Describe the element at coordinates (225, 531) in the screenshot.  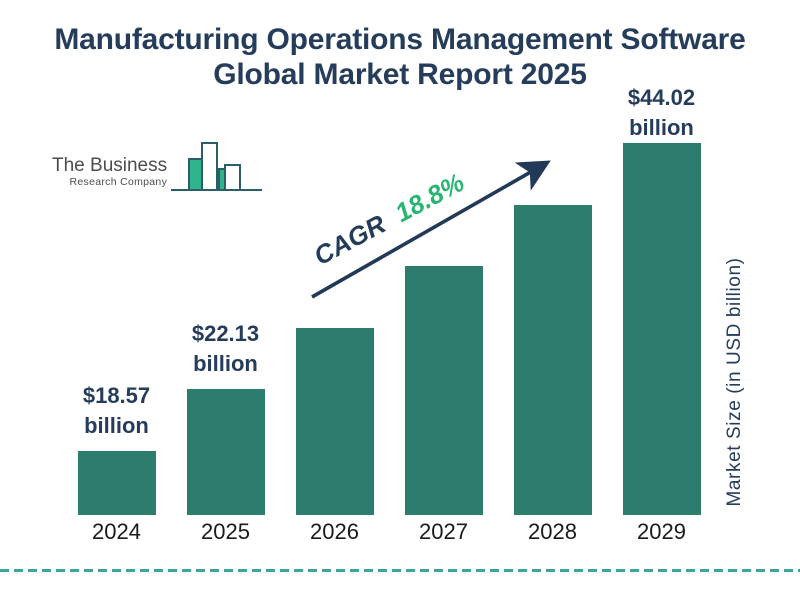
I see `x-tick-2025: 2025` at that location.